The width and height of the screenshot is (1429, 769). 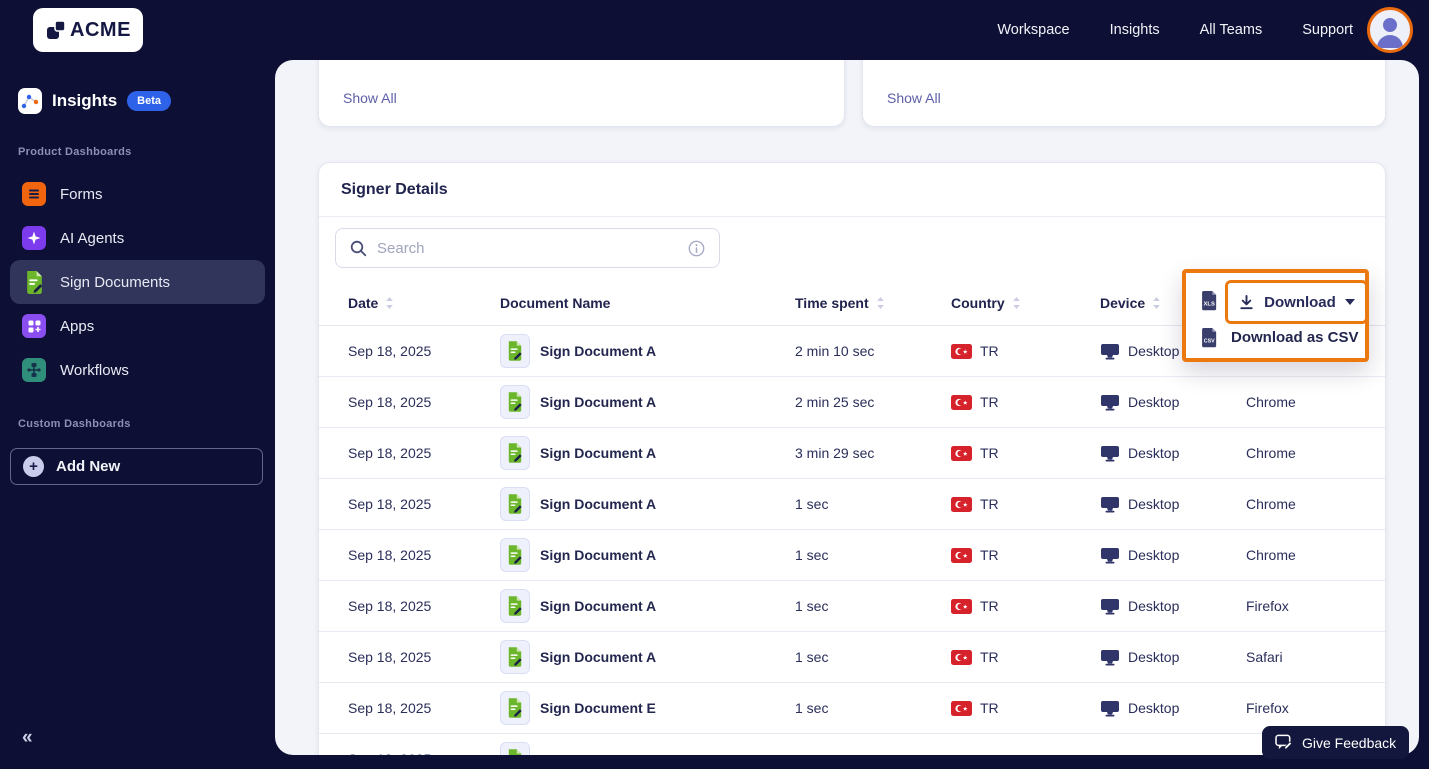 What do you see at coordinates (88, 30) in the screenshot?
I see `acme-logo: ACME` at bounding box center [88, 30].